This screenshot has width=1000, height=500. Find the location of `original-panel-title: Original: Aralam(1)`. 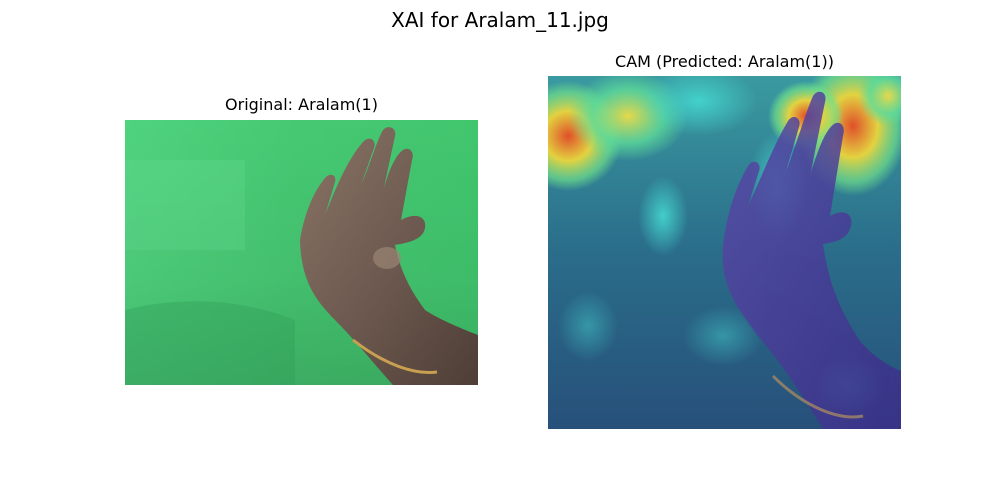

original-panel-title: Original: Aralam(1) is located at coordinates (301, 104).